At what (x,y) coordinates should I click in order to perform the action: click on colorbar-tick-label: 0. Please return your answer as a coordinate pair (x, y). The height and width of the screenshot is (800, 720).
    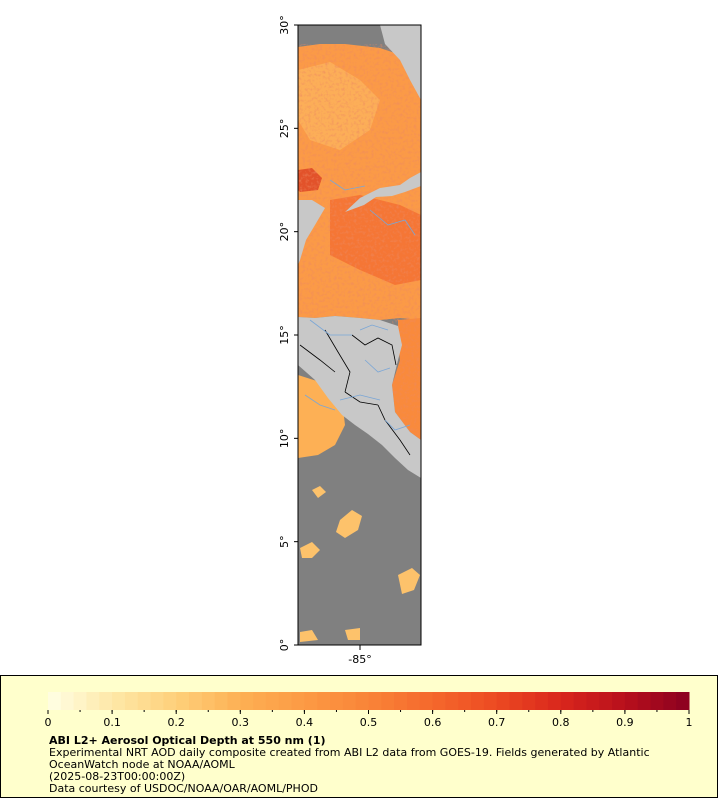
    Looking at the image, I should click on (48, 722).